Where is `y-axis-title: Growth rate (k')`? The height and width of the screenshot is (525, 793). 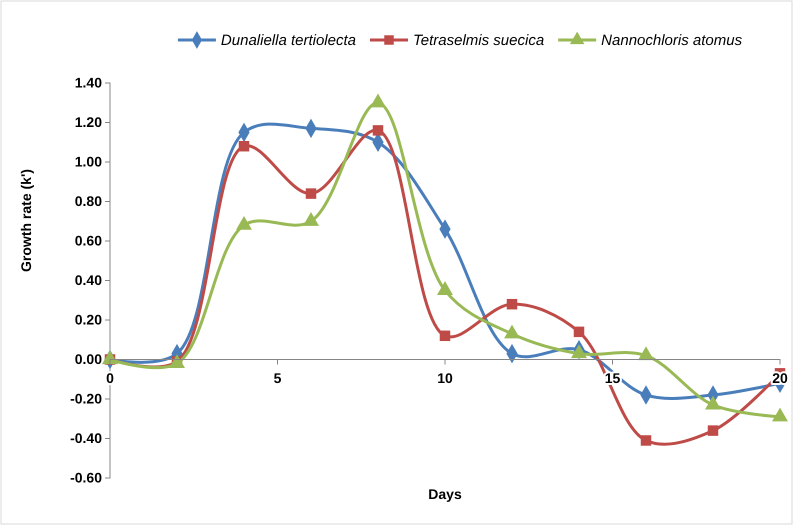 y-axis-title: Growth rate (k') is located at coordinates (26, 220).